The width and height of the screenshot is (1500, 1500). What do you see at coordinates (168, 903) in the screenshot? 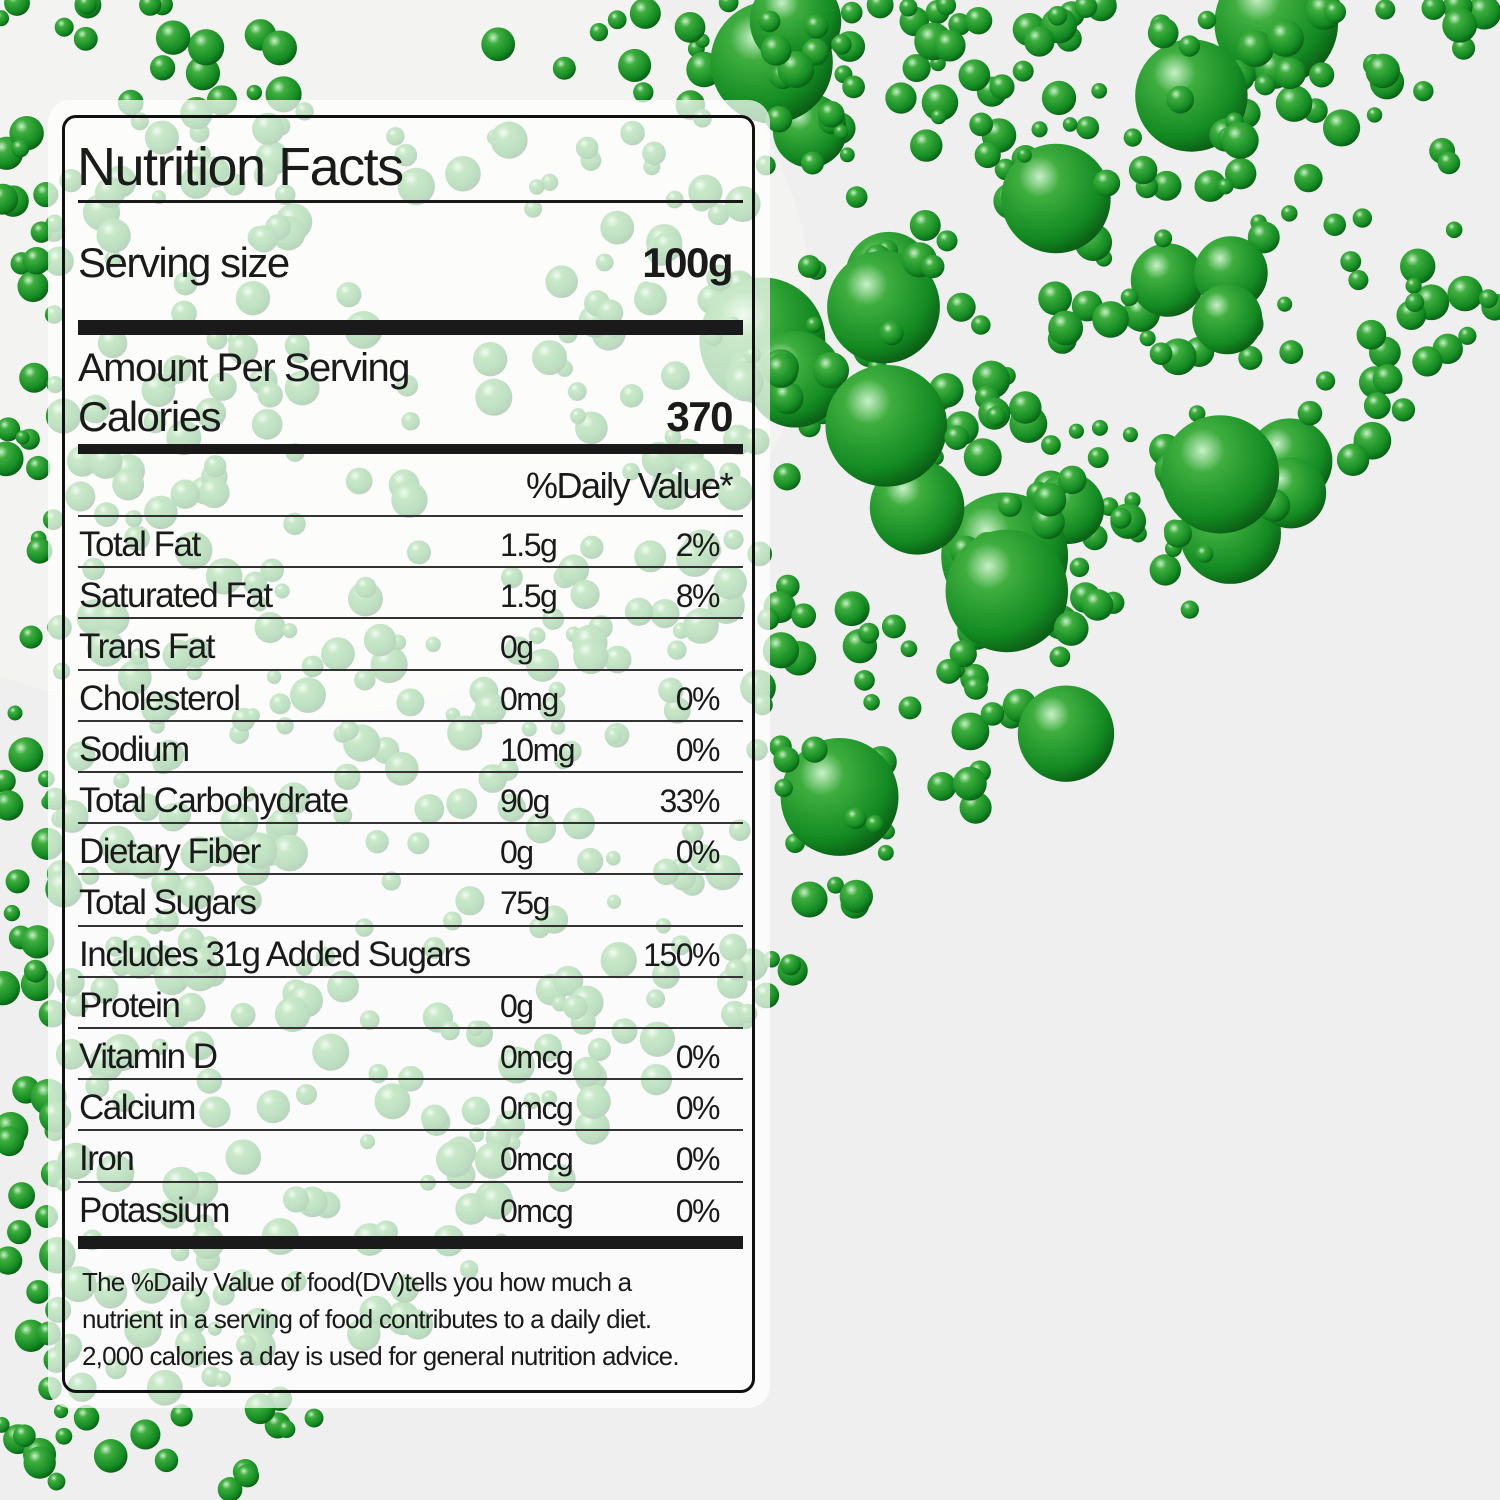
I see `nutrient-name: Total Sugars` at bounding box center [168, 903].